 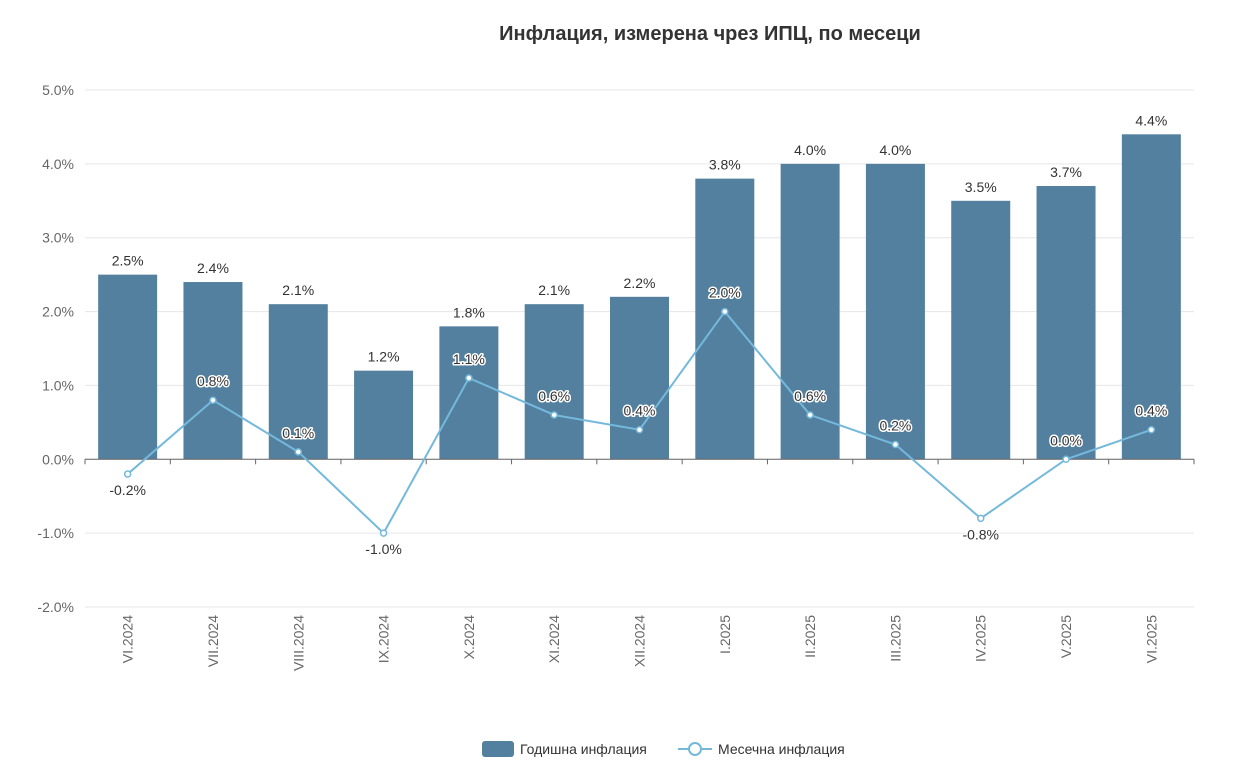 I want to click on line-data-label: 0.8%, so click(x=213, y=381).